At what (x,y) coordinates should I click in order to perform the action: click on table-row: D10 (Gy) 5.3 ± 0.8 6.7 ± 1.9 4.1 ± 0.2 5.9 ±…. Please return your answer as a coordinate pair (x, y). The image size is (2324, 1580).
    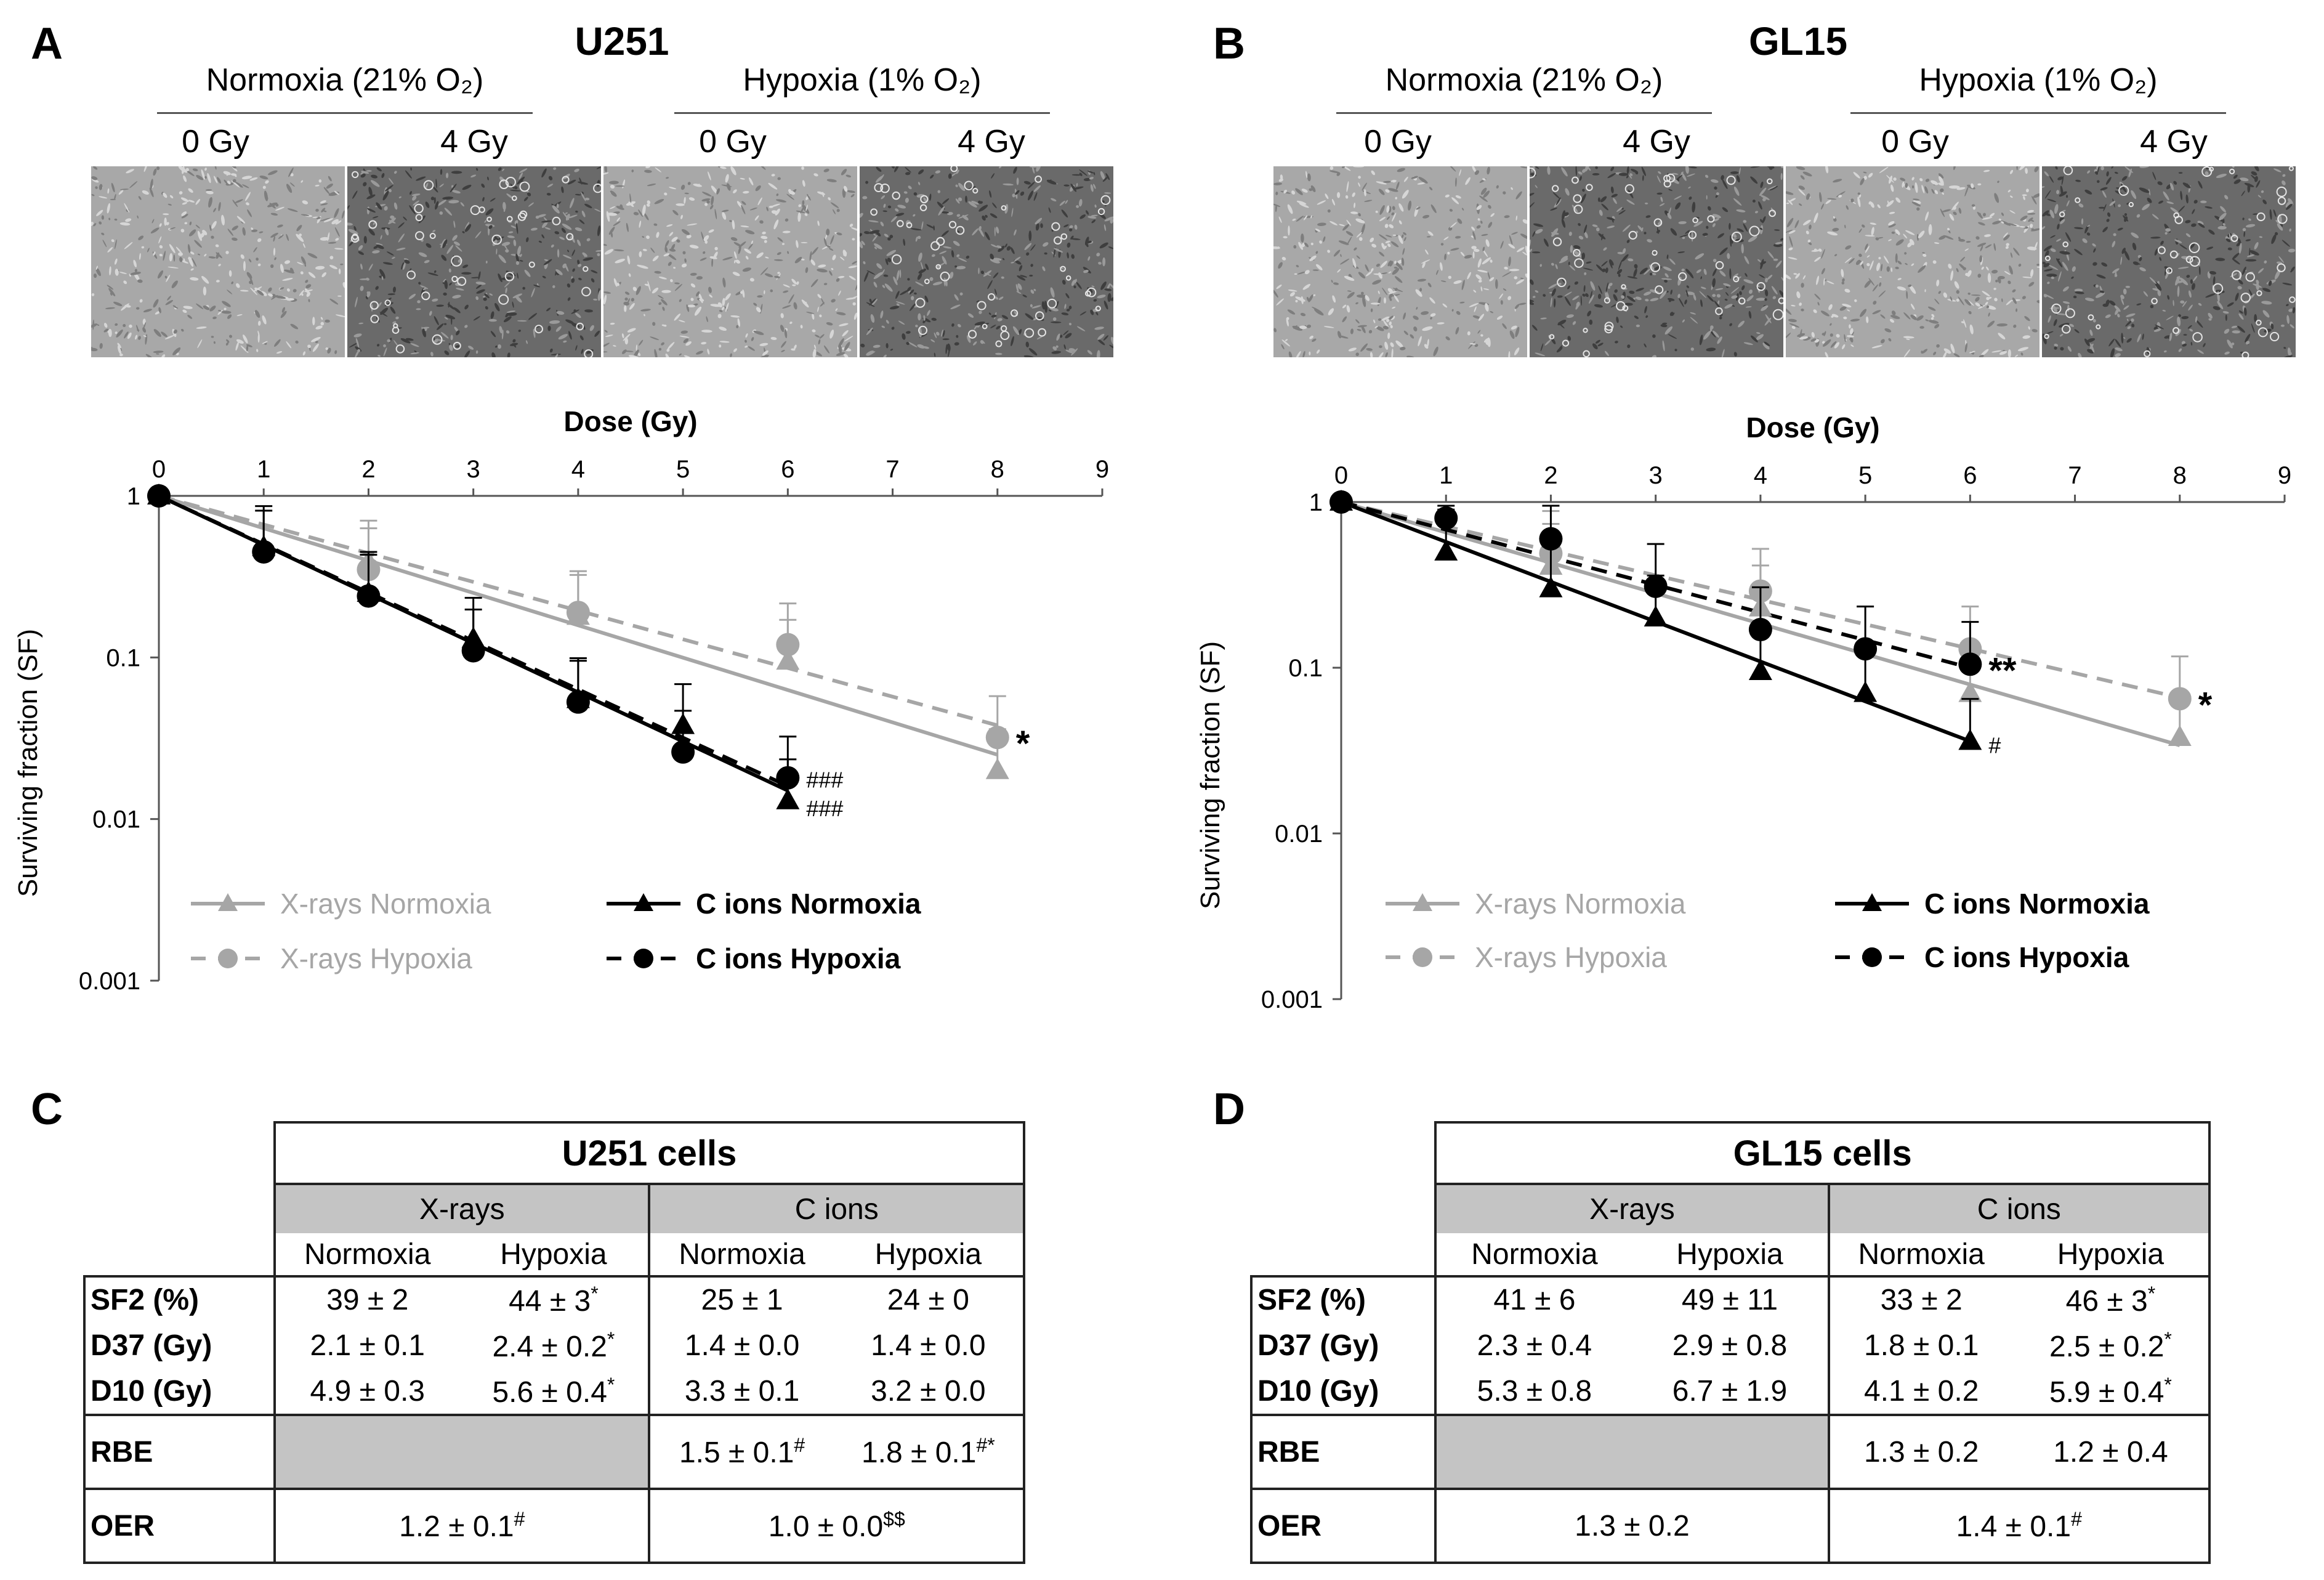
    Looking at the image, I should click on (1730, 1392).